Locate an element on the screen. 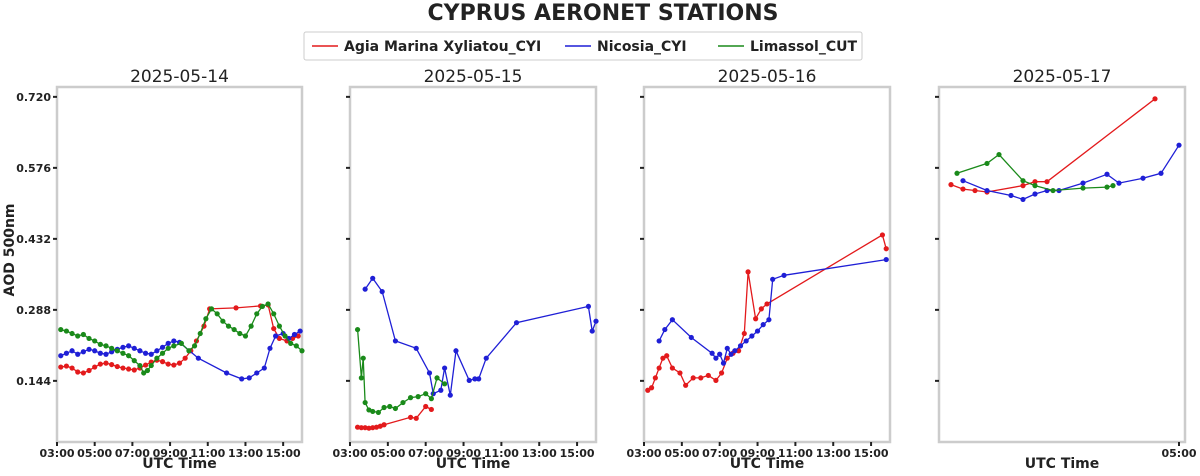 This screenshot has height=476, width=1200. x-tick-label: 07:00 is located at coordinates (132, 453).